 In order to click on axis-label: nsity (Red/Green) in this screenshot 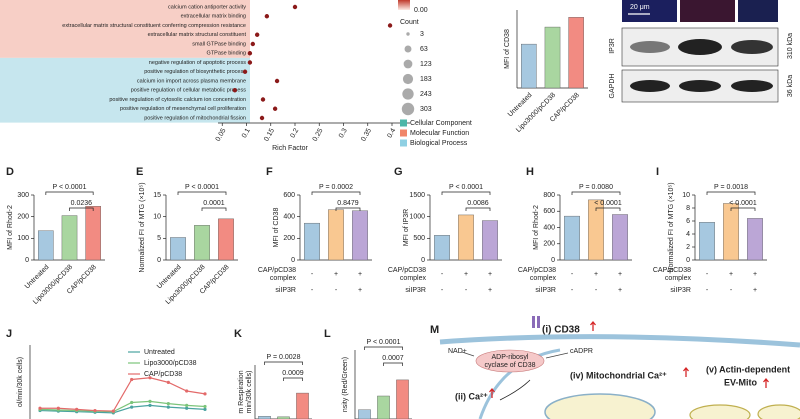, I will do `click(345, 384)`.